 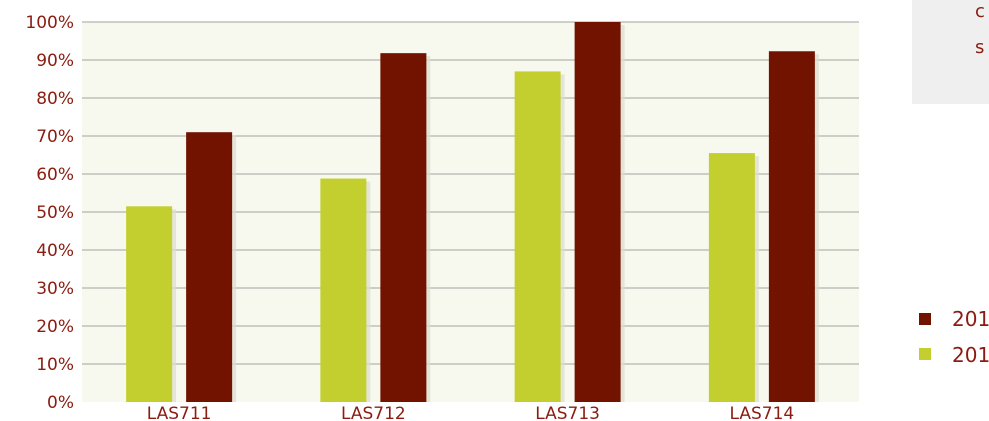 I want to click on y-tick-label: 0%, so click(x=60, y=403).